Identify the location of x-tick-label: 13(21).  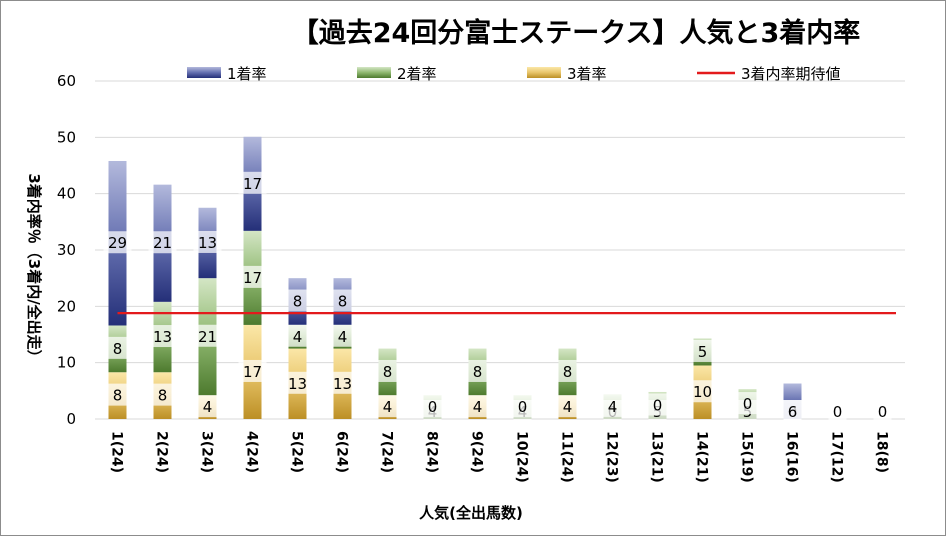
(657, 457).